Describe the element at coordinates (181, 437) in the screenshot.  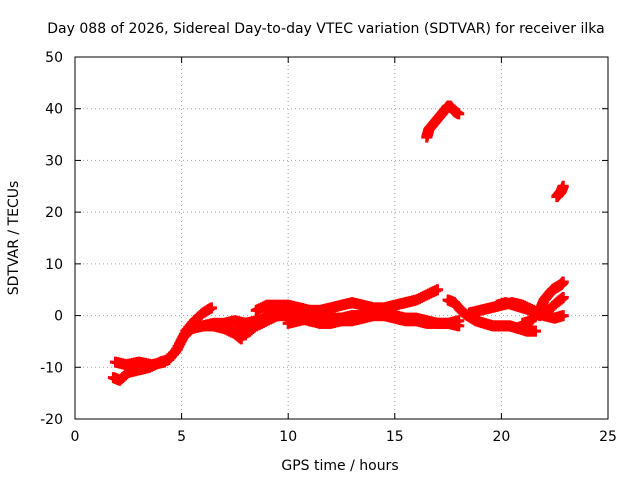
I see `x-tick-label: 5` at that location.